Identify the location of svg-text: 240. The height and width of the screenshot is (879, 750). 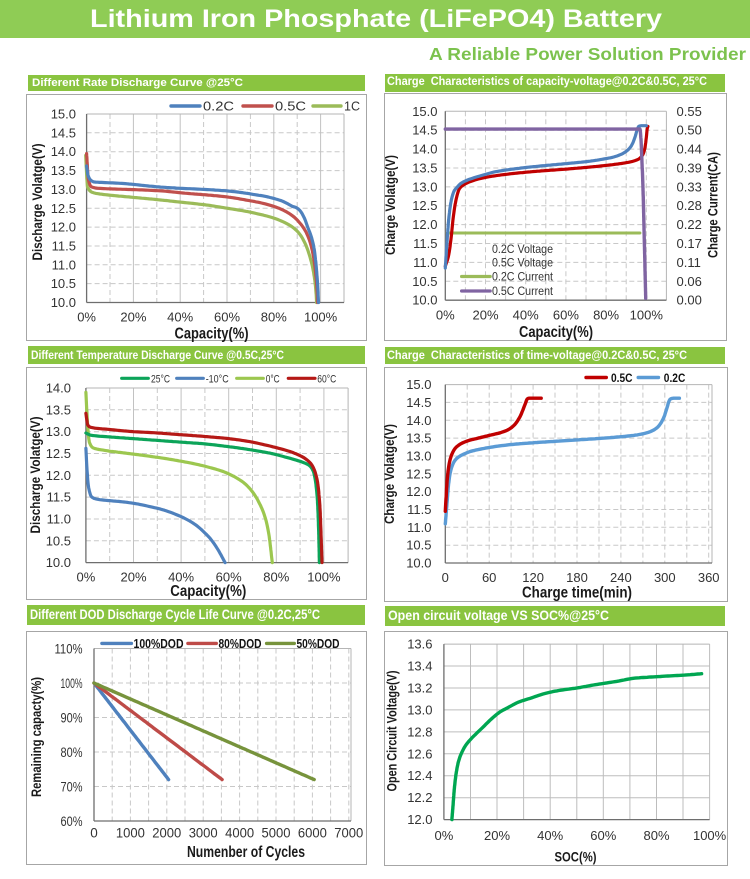
(621, 577).